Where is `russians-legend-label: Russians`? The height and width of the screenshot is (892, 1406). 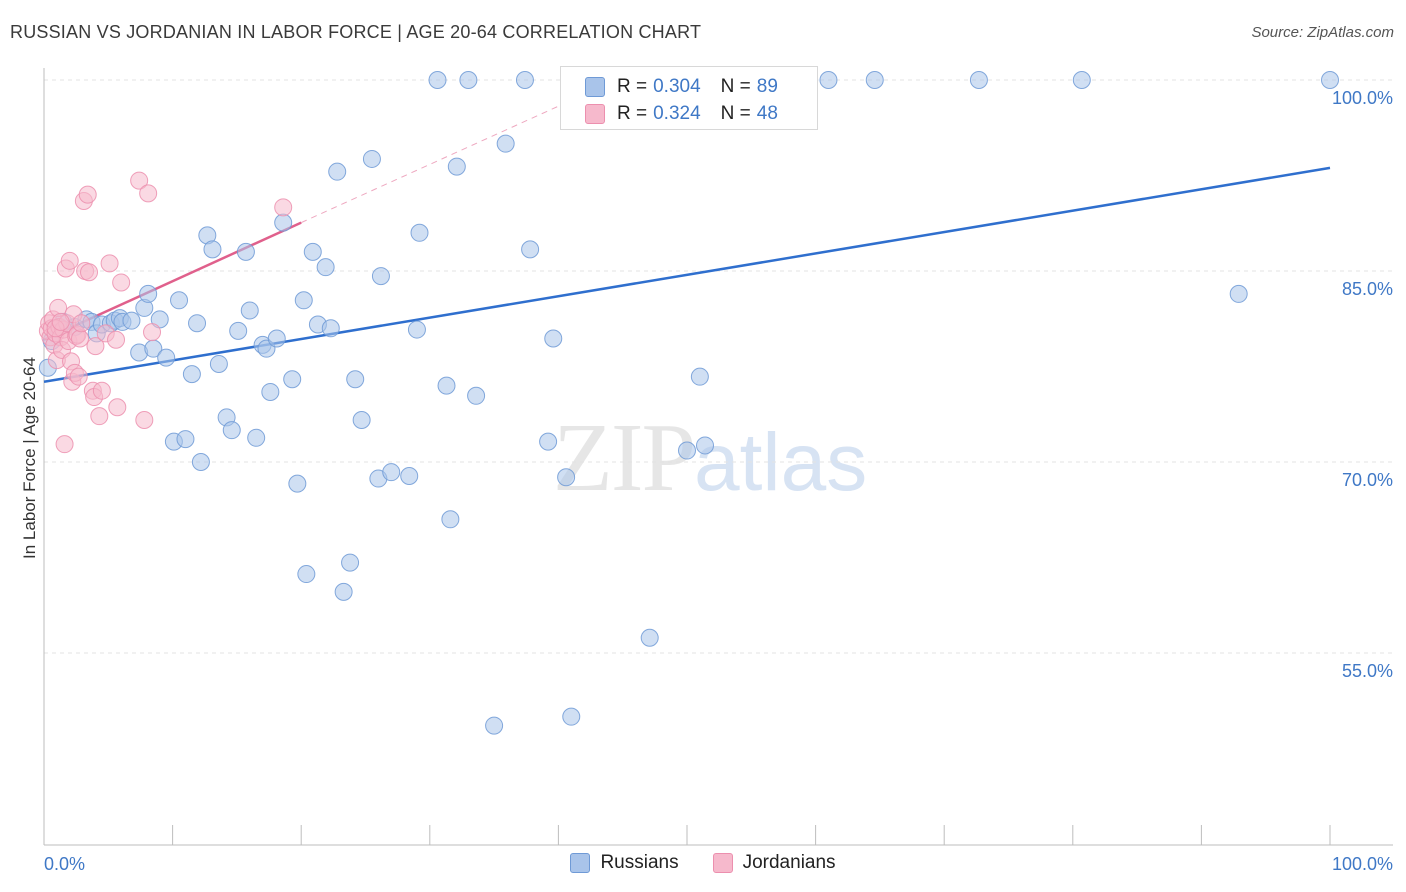 russians-legend-label: Russians is located at coordinates (639, 862).